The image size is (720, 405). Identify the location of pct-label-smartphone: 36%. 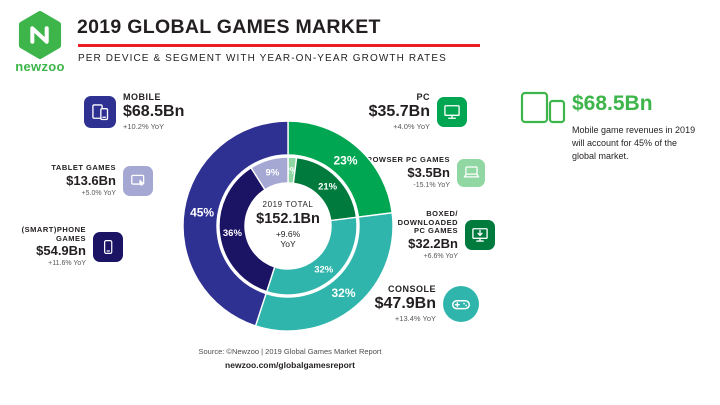
(233, 233).